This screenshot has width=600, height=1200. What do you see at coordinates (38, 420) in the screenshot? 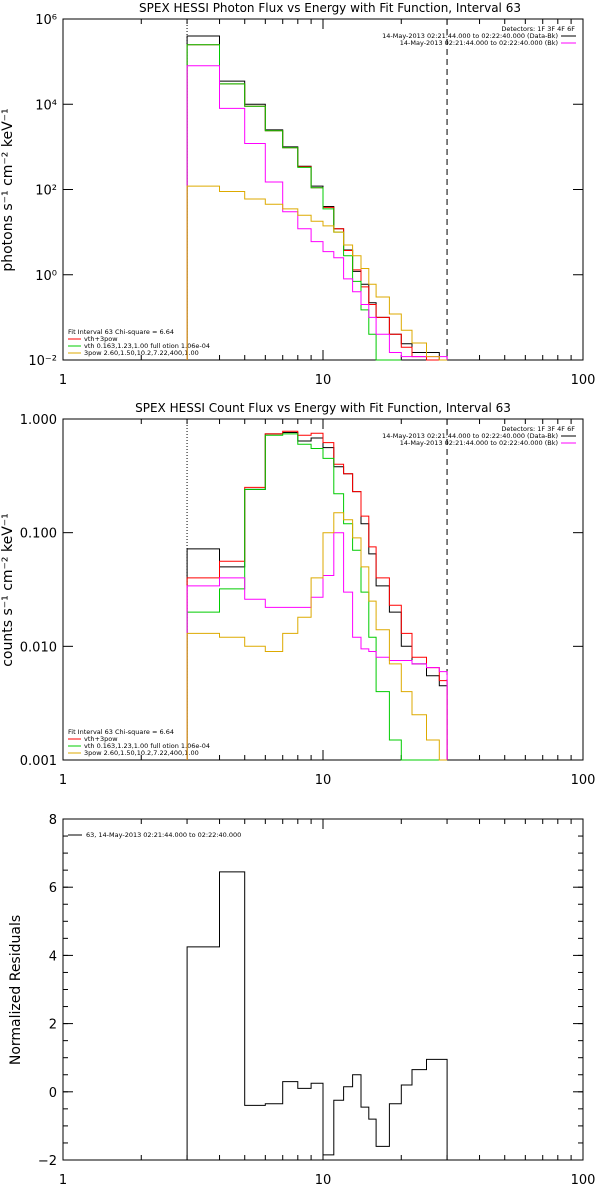
I see `count-y-tick-label: 1.000` at bounding box center [38, 420].